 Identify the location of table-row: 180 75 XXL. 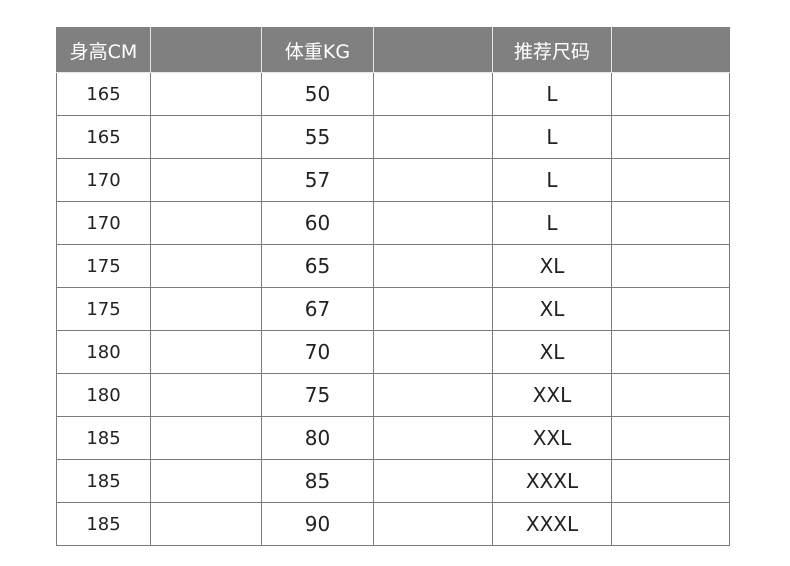
(393, 395).